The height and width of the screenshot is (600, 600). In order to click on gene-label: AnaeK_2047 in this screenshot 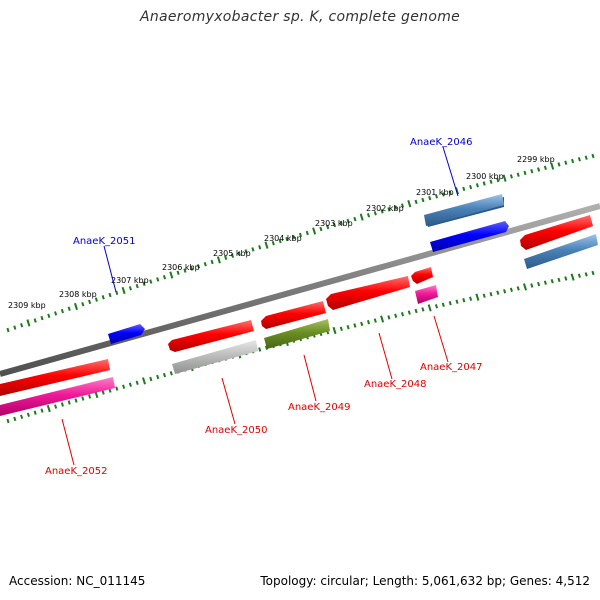, I will do `click(451, 367)`.